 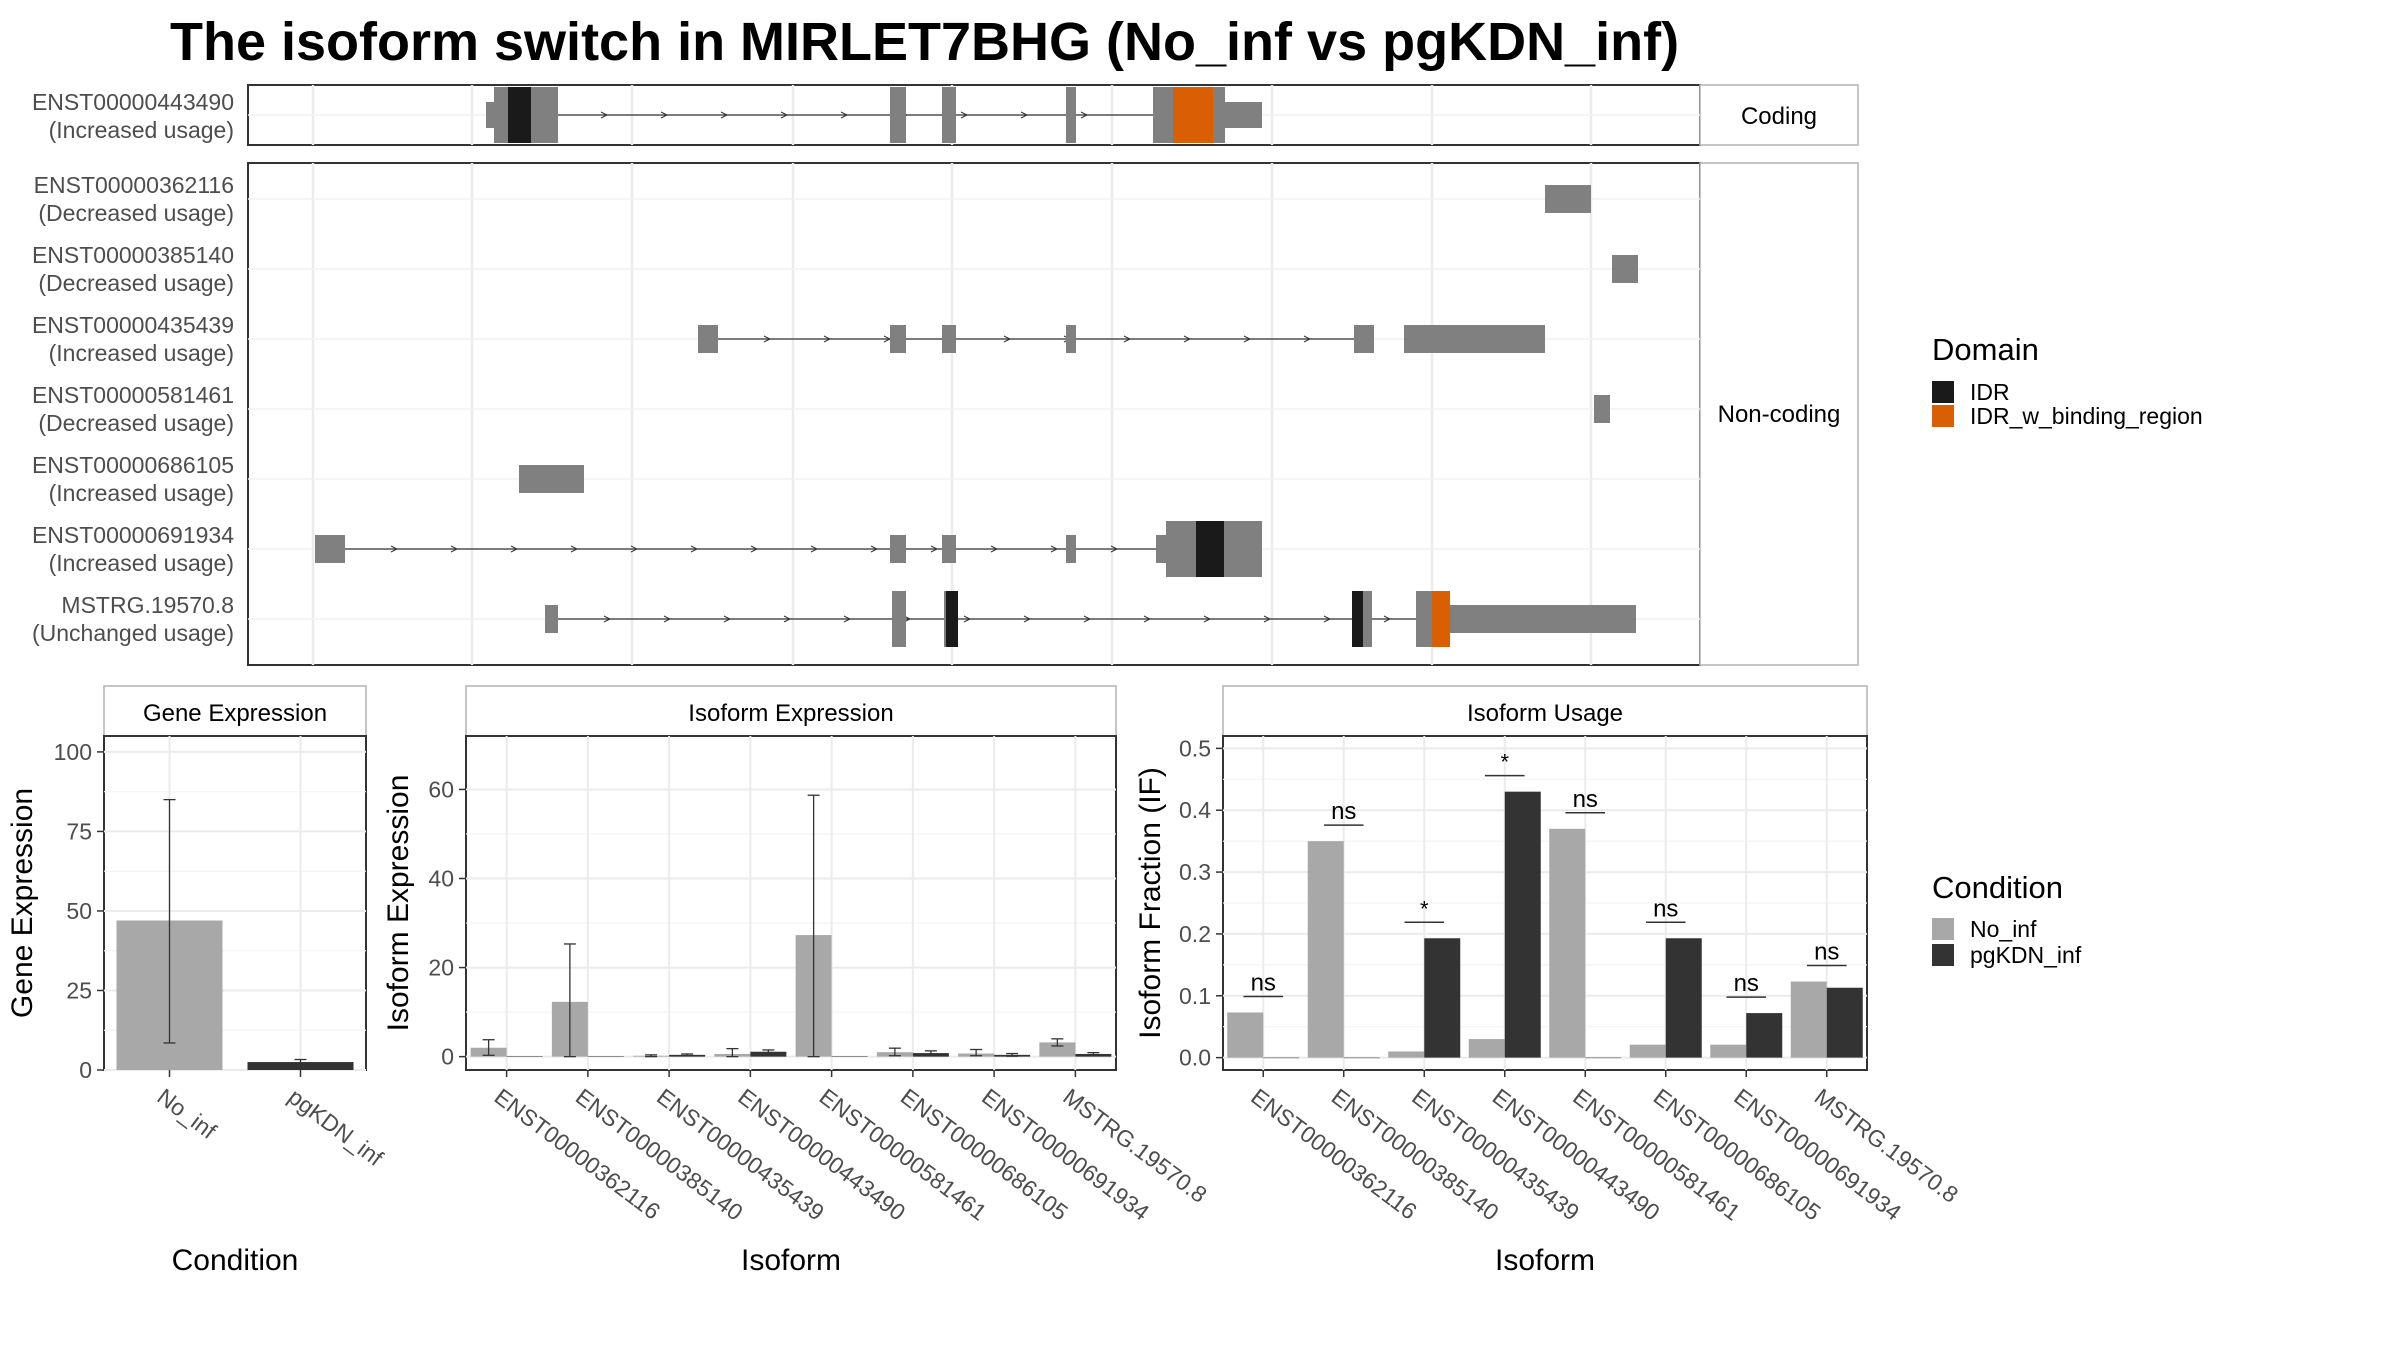 I want to click on y-tick-label: 0.3, so click(x=1195, y=872).